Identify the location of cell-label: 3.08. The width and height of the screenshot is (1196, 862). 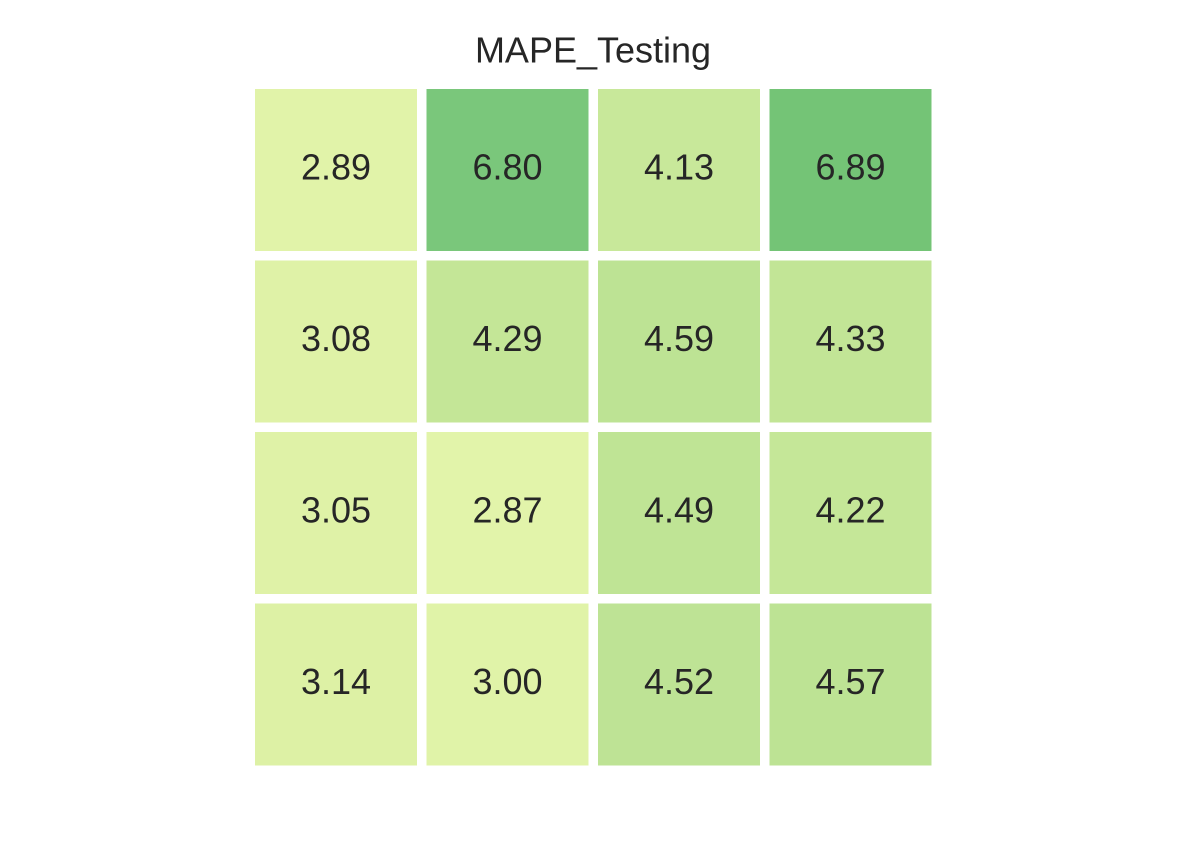
(336, 338).